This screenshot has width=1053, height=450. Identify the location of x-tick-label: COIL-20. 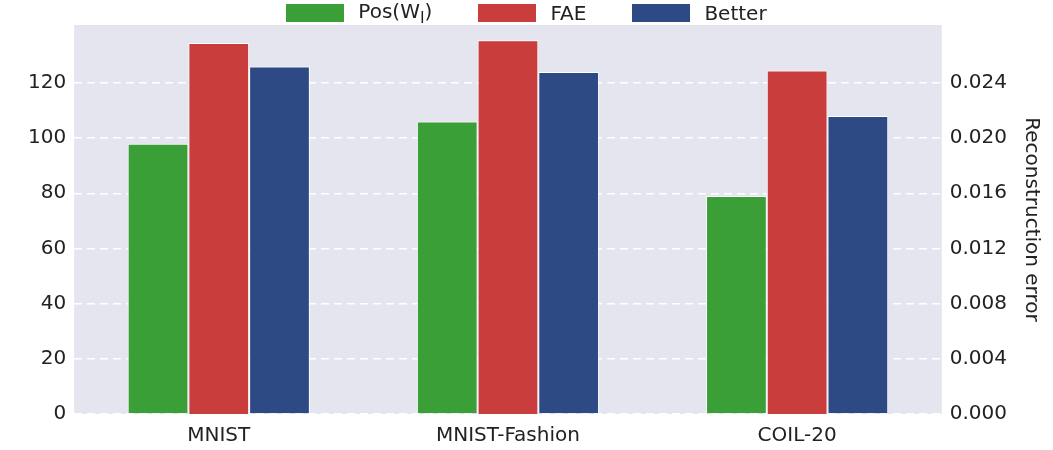
(797, 434).